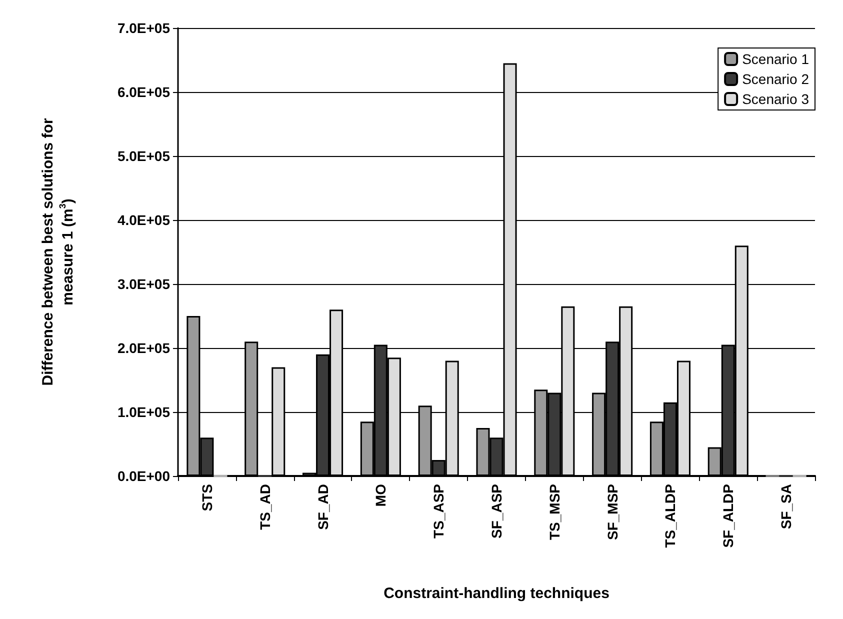  What do you see at coordinates (612, 512) in the screenshot?
I see `x-tick-label: SF_MSP` at bounding box center [612, 512].